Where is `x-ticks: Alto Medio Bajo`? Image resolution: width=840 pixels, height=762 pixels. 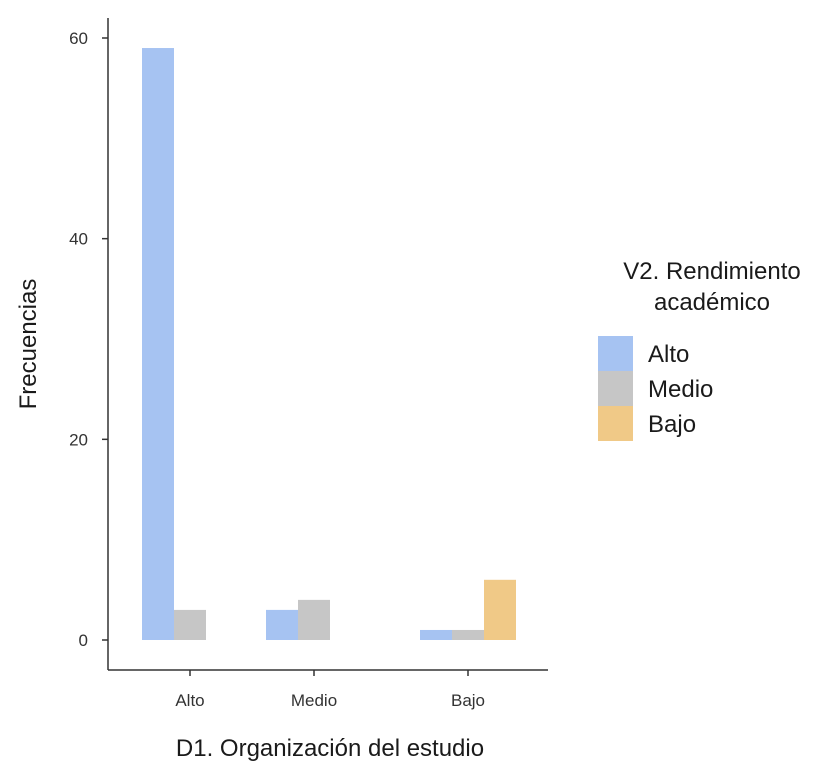 x-ticks: Alto Medio Bajo is located at coordinates (330, 690).